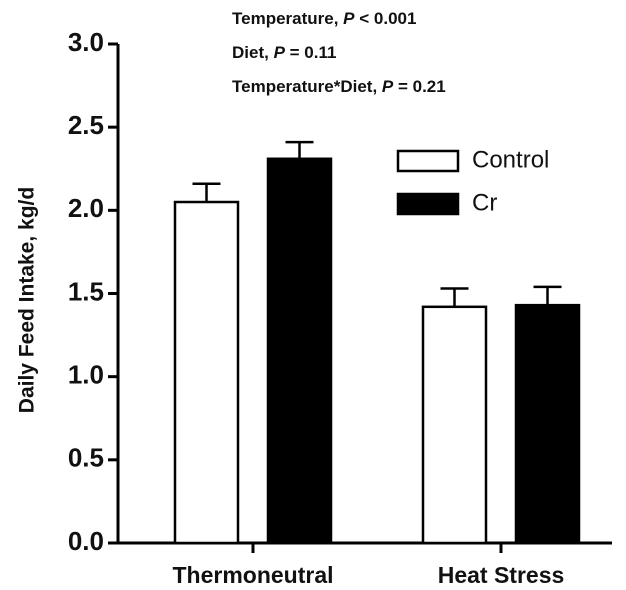 The width and height of the screenshot is (626, 590). What do you see at coordinates (86, 458) in the screenshot?
I see `y-tick-label: 0.5` at bounding box center [86, 458].